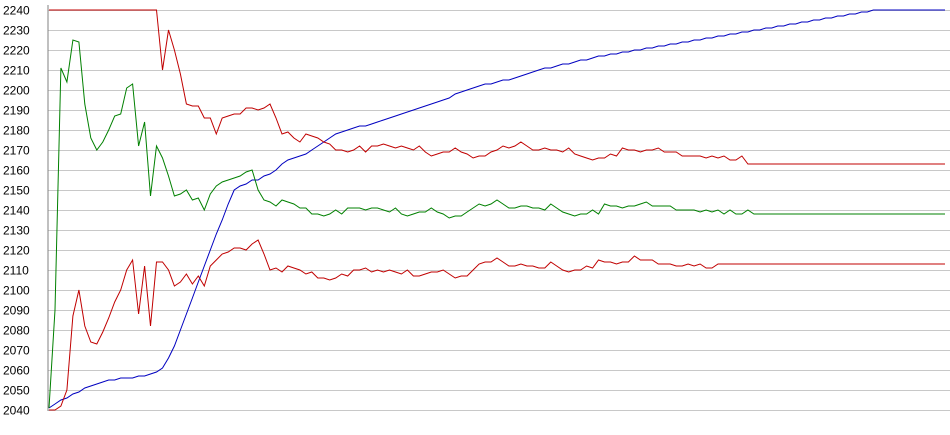 The image size is (950, 435). What do you see at coordinates (16, 51) in the screenshot?
I see `y-tick-label: 2220` at bounding box center [16, 51].